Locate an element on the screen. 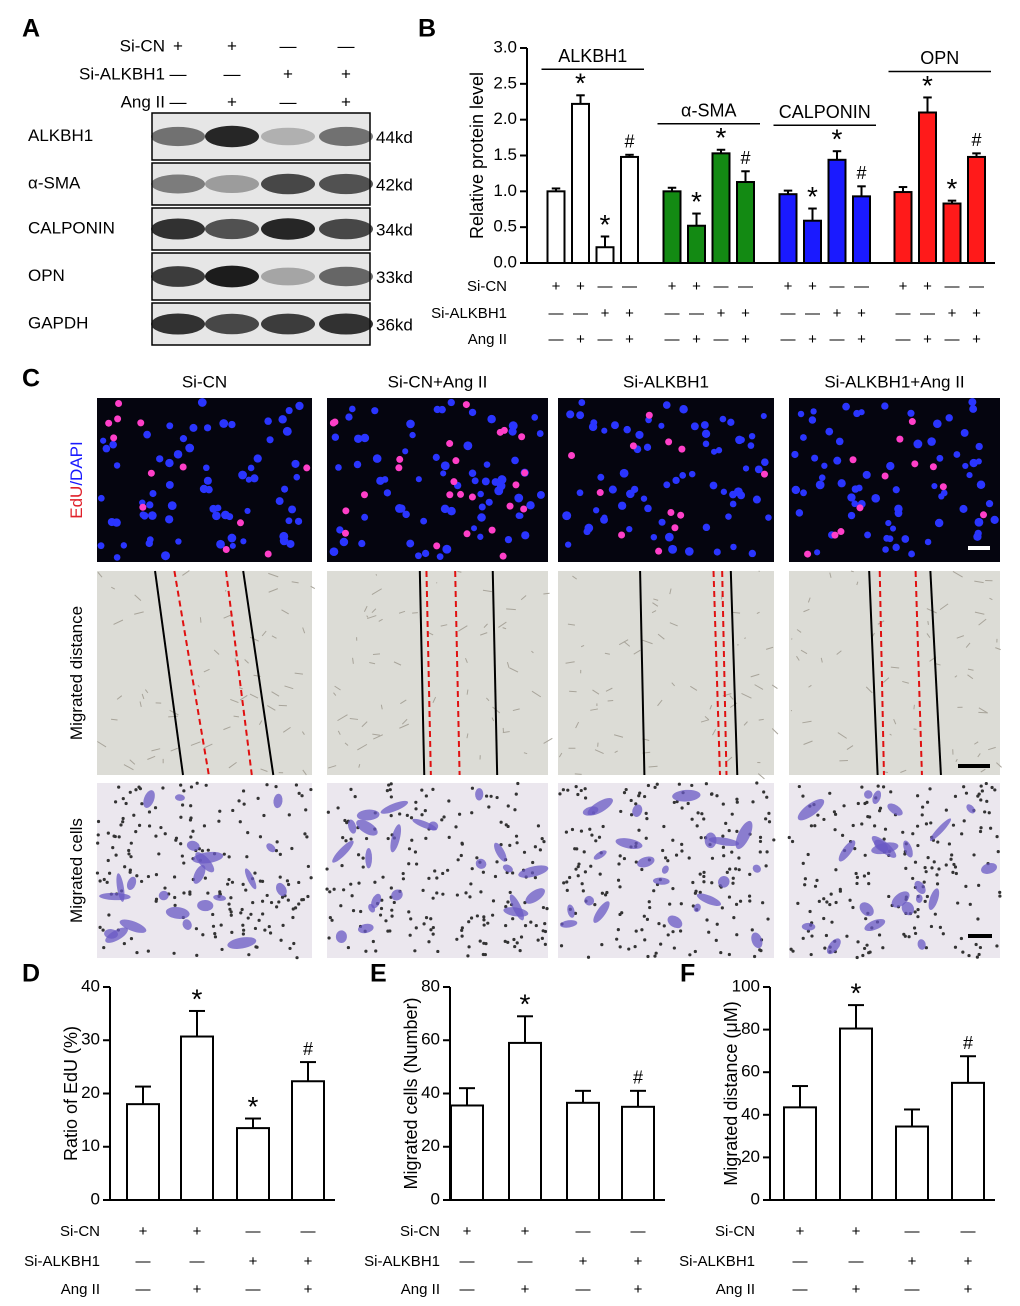 The image size is (1020, 1306). significance: # is located at coordinates (308, 1049).